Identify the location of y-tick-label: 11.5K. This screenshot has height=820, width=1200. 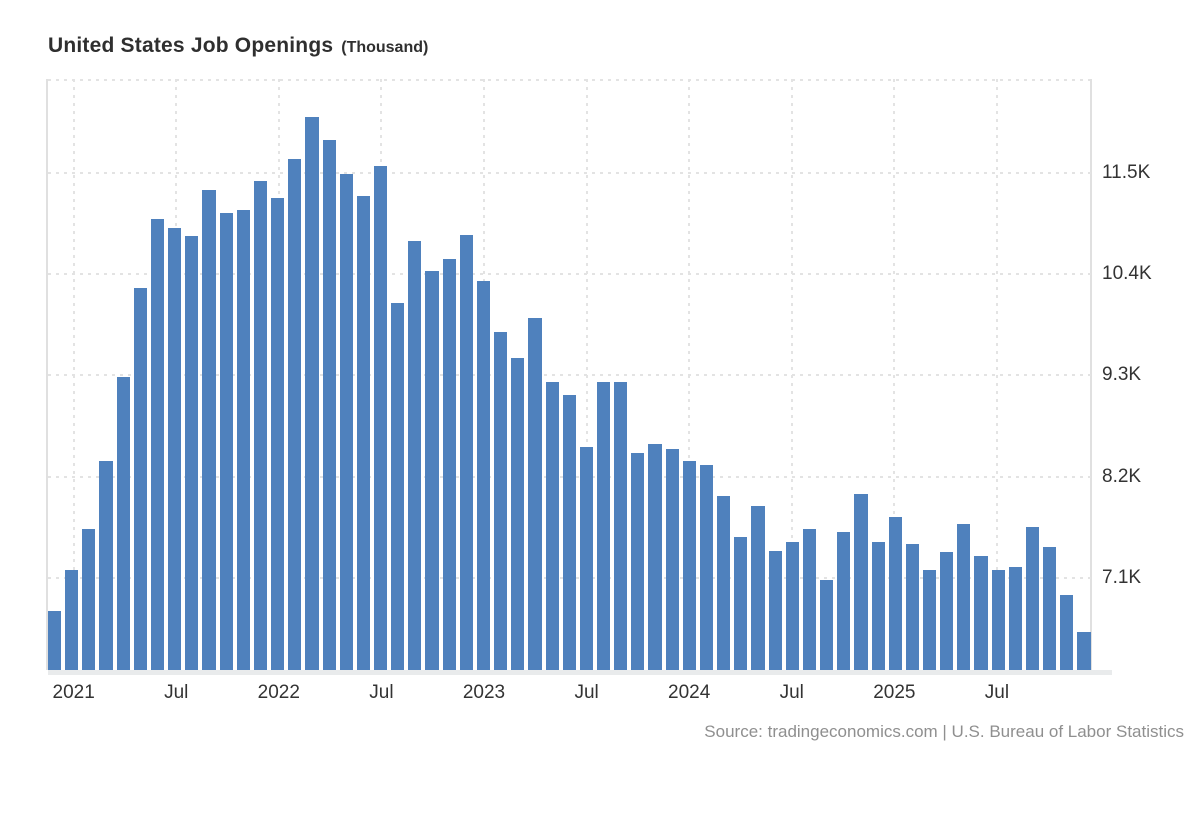
(1126, 172).